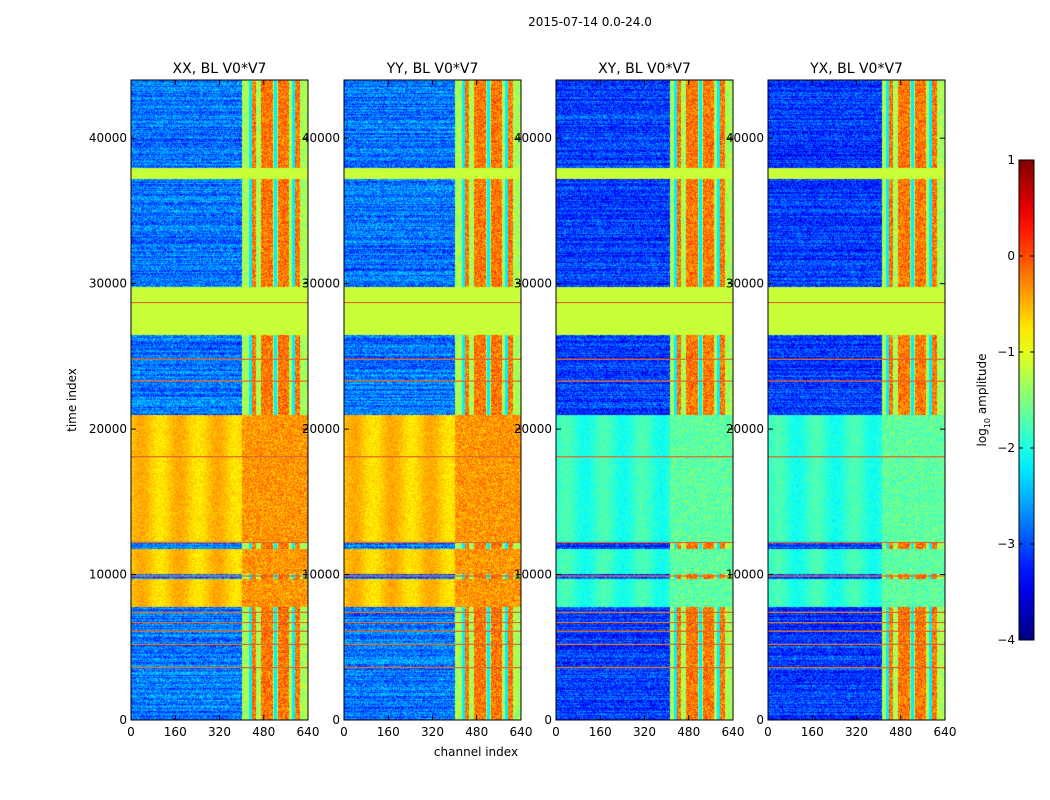 This screenshot has height=800, width=1050. Describe the element at coordinates (1026, 400) in the screenshot. I see `colorbar-bar` at that location.